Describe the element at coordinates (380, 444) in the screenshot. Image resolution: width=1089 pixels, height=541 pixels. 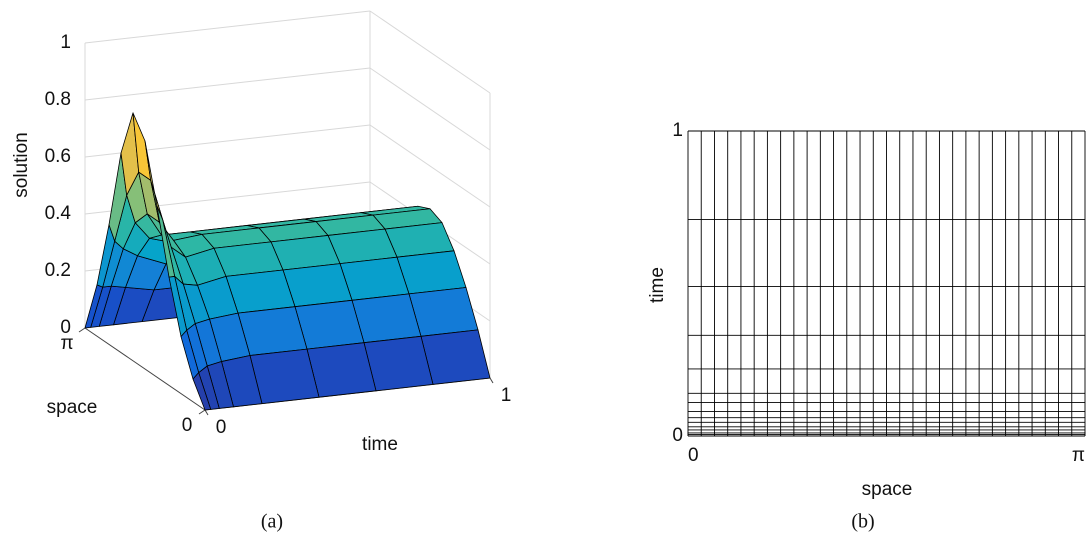
I see `time-axis-label: time` at that location.